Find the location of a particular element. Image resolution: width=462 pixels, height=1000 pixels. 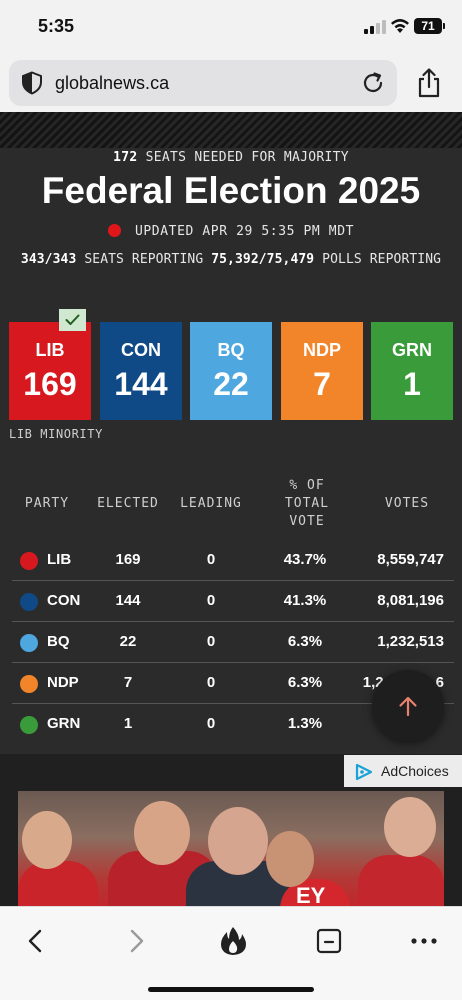

status-time: 5:35 is located at coordinates (56, 26).